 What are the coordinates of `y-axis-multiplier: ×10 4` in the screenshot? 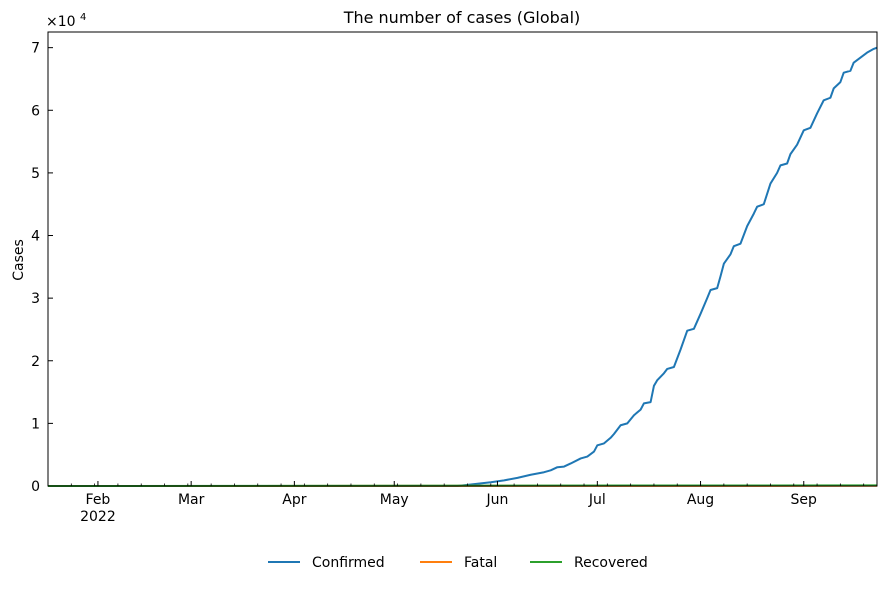 It's located at (66, 21).